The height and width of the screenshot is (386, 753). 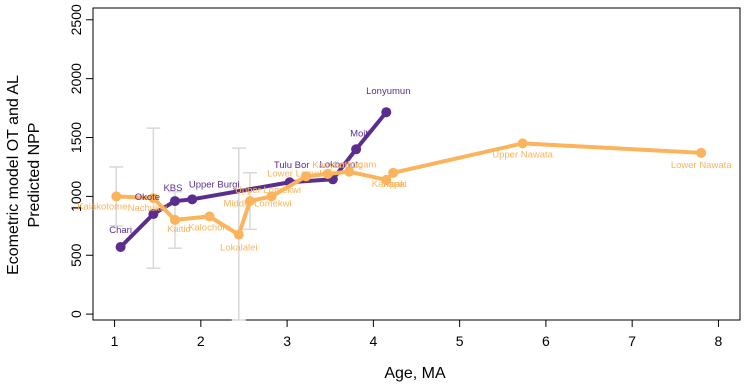 What do you see at coordinates (415, 373) in the screenshot?
I see `x-axis-title: Age, MA` at bounding box center [415, 373].